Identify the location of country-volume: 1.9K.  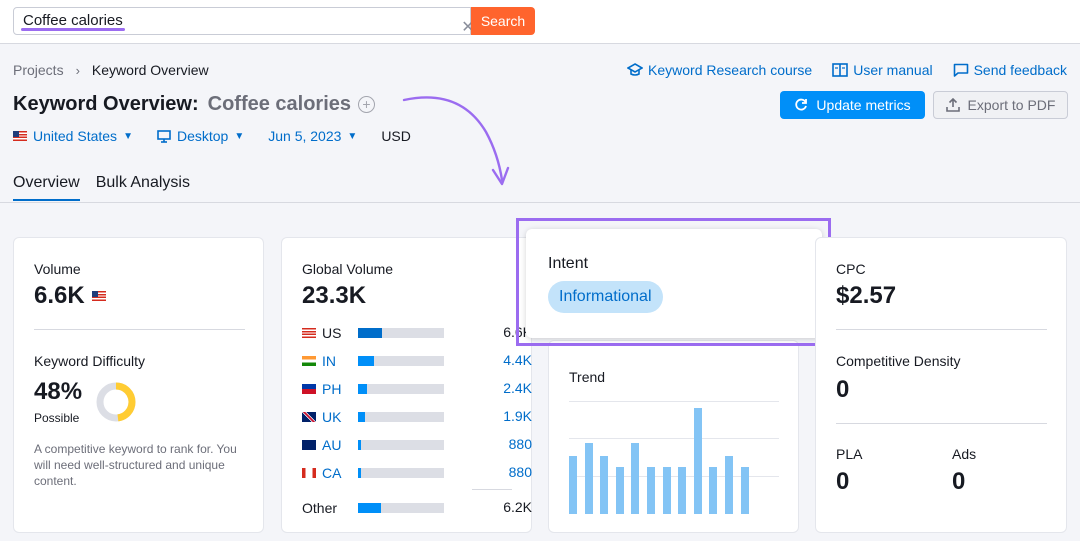
(517, 416).